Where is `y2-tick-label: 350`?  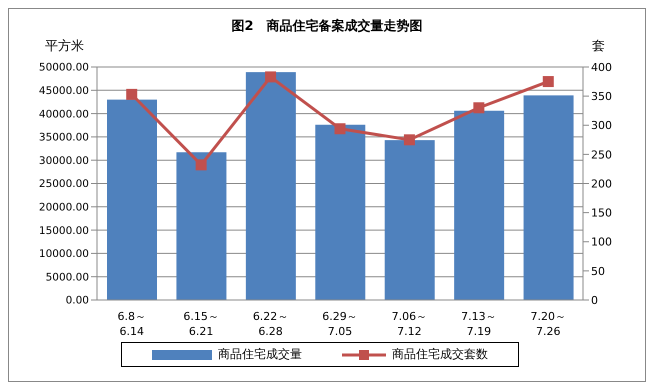 y2-tick-label: 350 is located at coordinates (601, 97).